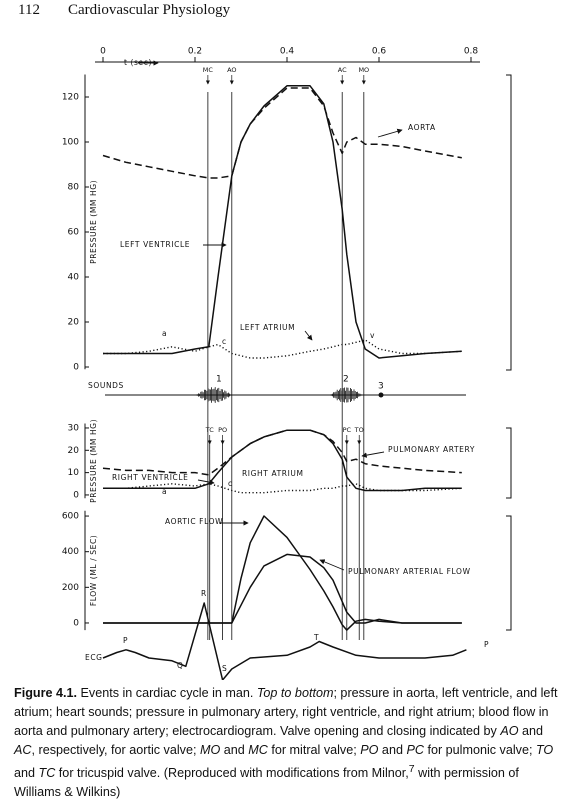 The width and height of the screenshot is (574, 802). I want to click on y-axis-label: FLOW (ML / SEC), so click(93, 570).